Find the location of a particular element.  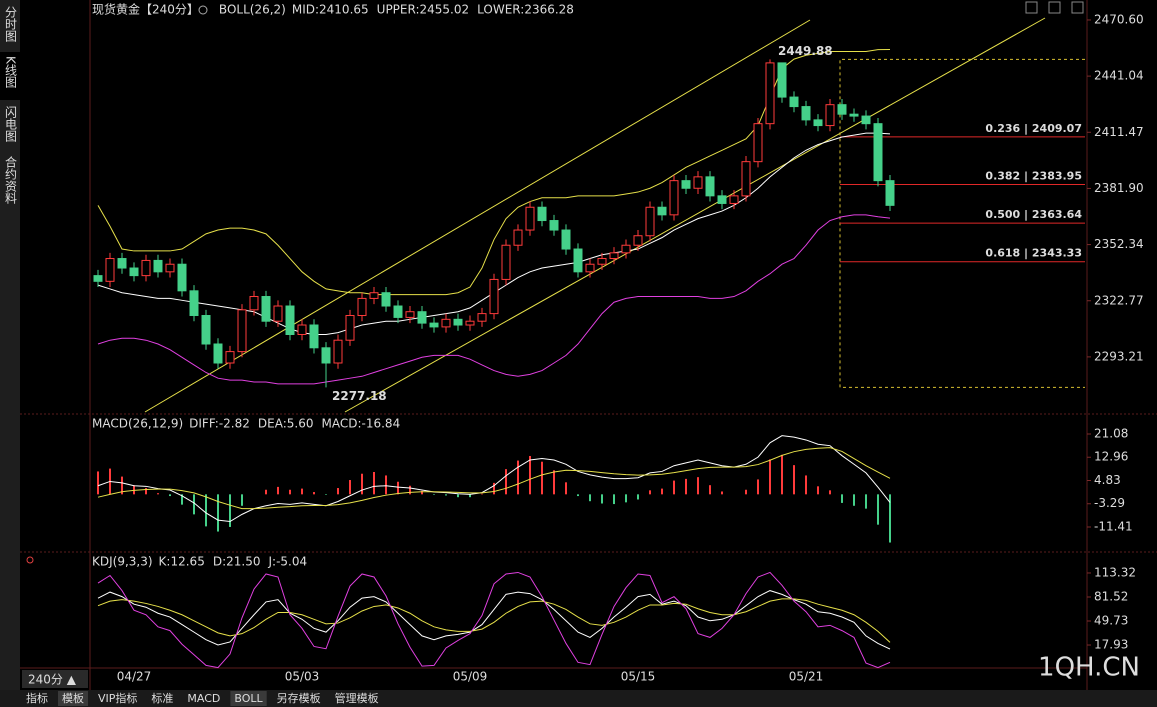

x-tick-label: 05/21 is located at coordinates (806, 677).